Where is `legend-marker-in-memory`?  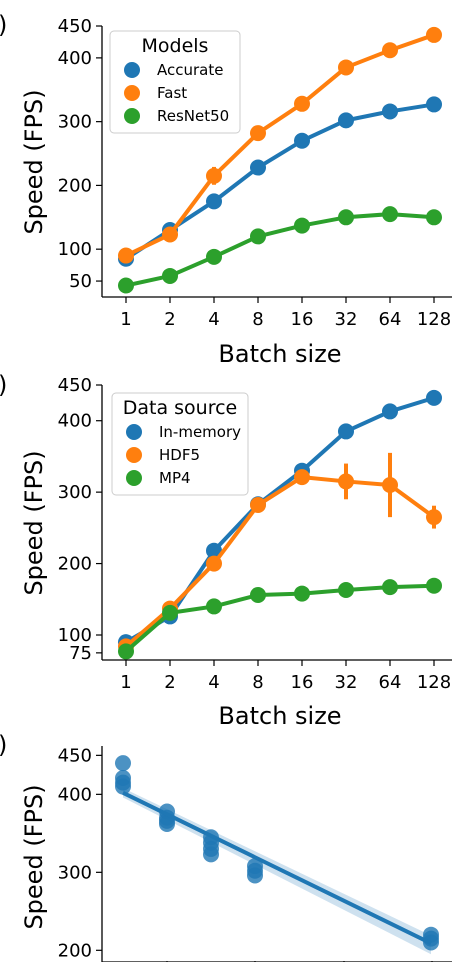
legend-marker-in-memory is located at coordinates (134, 432).